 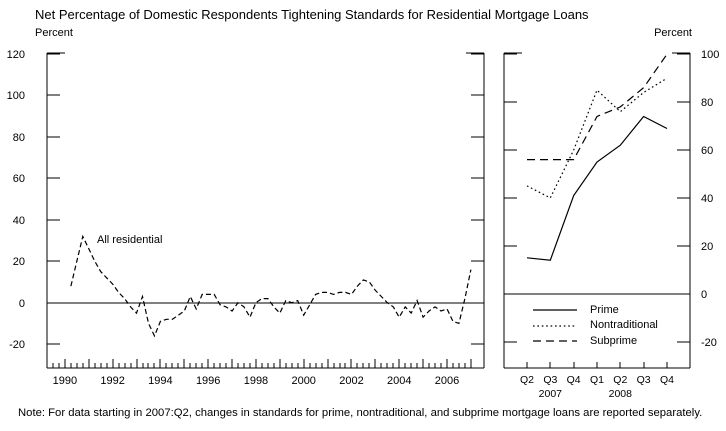 I want to click on left-axis-unit-label: Percent, so click(x=54, y=33).